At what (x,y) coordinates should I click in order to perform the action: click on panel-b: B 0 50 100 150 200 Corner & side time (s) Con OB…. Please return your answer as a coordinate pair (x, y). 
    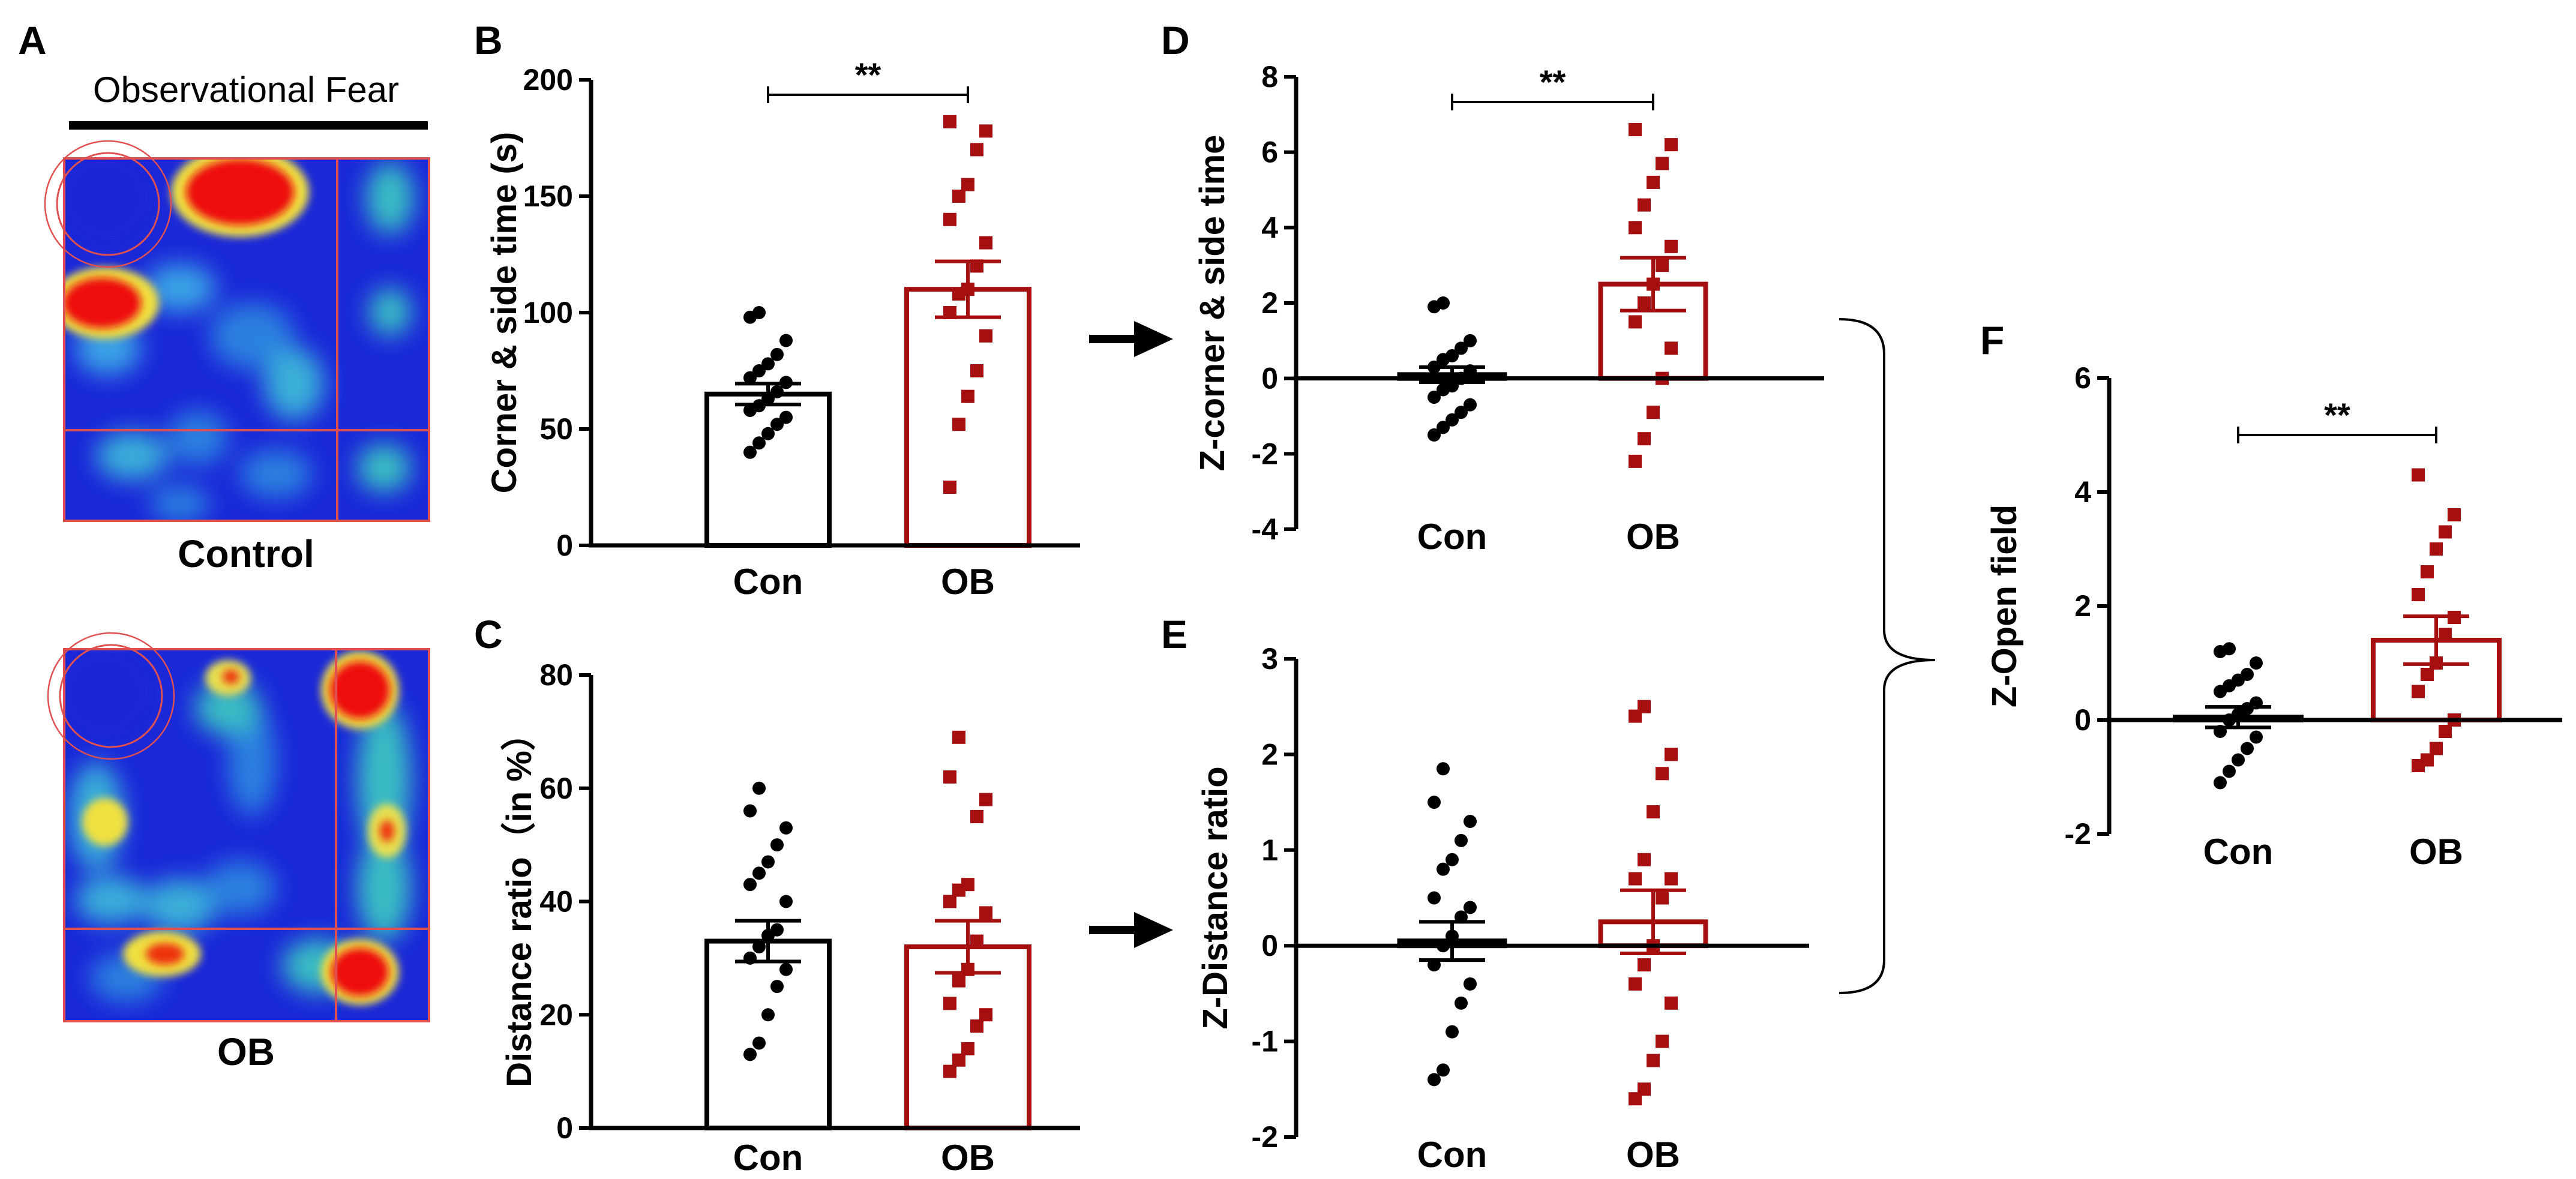
    Looking at the image, I should click on (777, 310).